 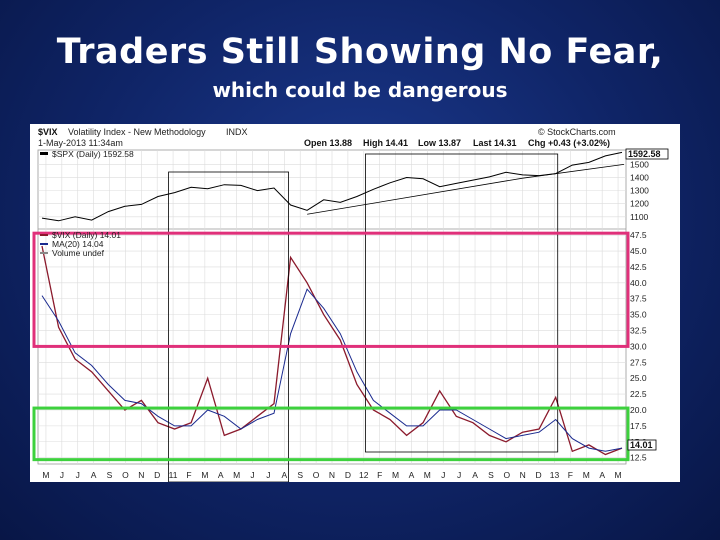 I want to click on vix-y-tick-label: 20.0, so click(x=638, y=410).